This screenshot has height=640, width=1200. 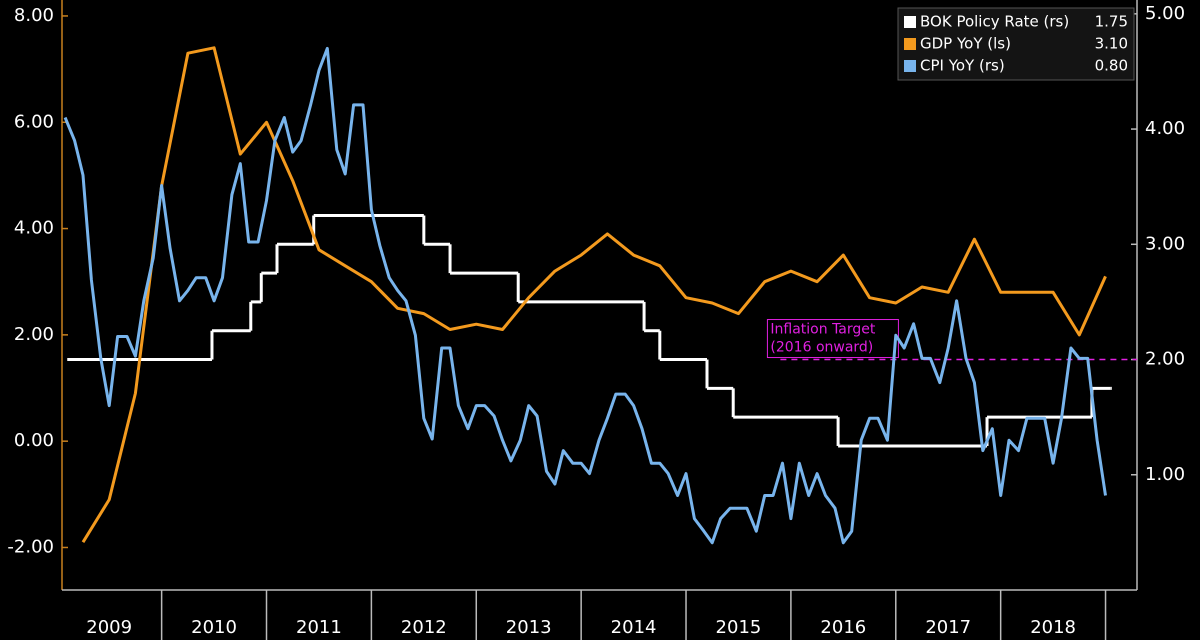 What do you see at coordinates (424, 627) in the screenshot?
I see `x-tick-label: 2012` at bounding box center [424, 627].